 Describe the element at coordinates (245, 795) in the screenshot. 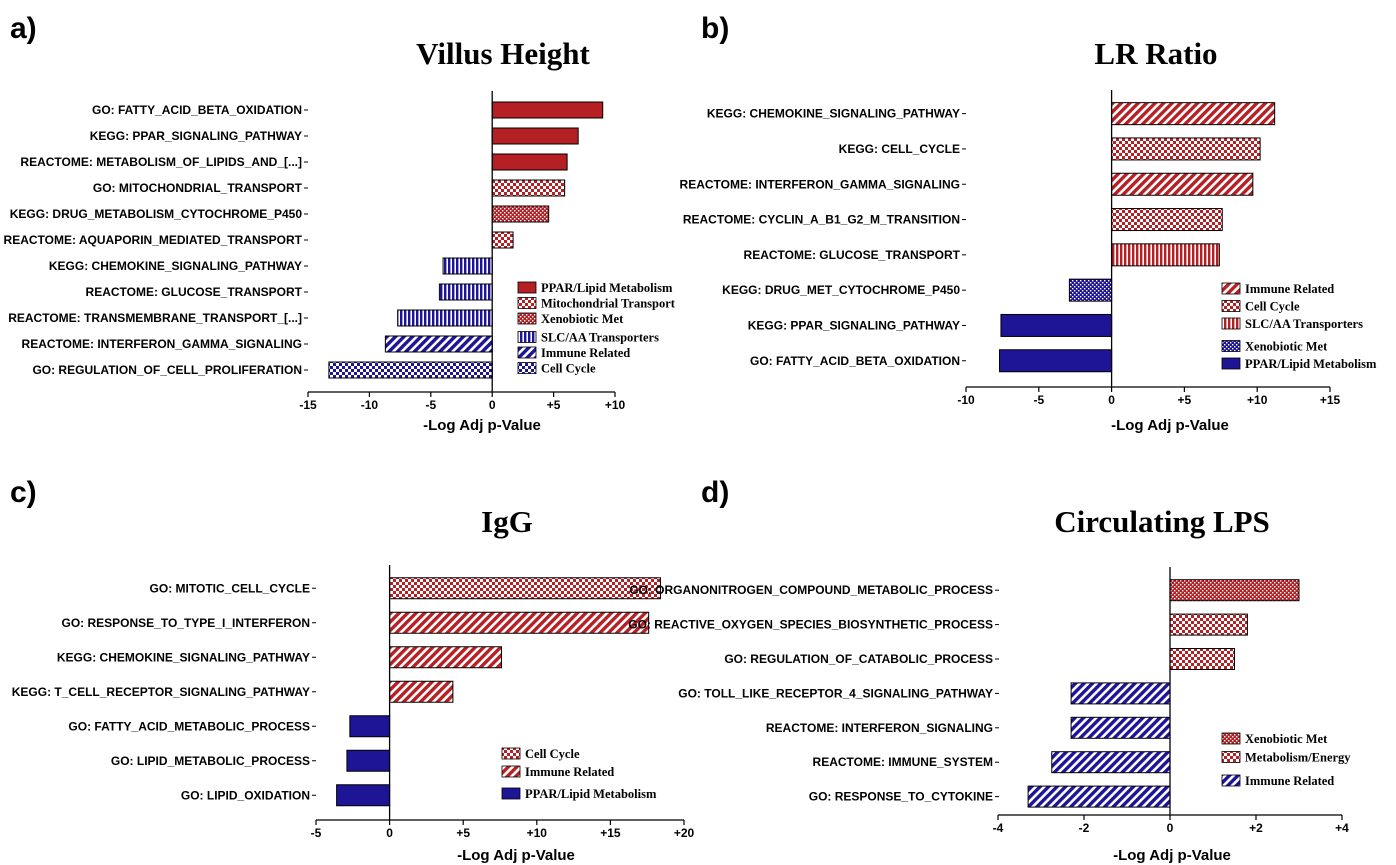

I see `category-label: GO: LIPID_OXIDATION` at that location.